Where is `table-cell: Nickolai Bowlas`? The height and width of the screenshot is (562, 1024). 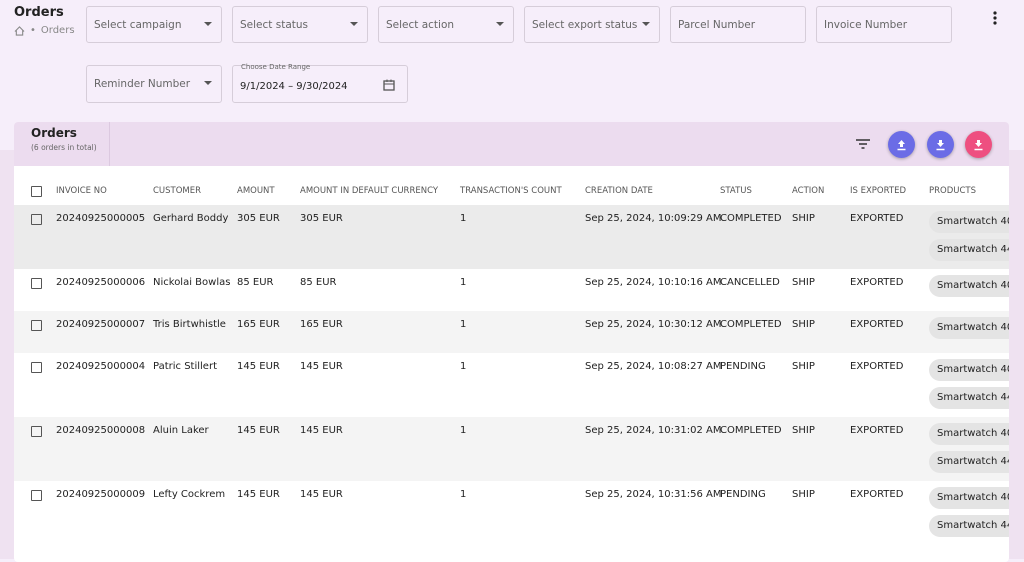 table-cell: Nickolai Bowlas is located at coordinates (192, 282).